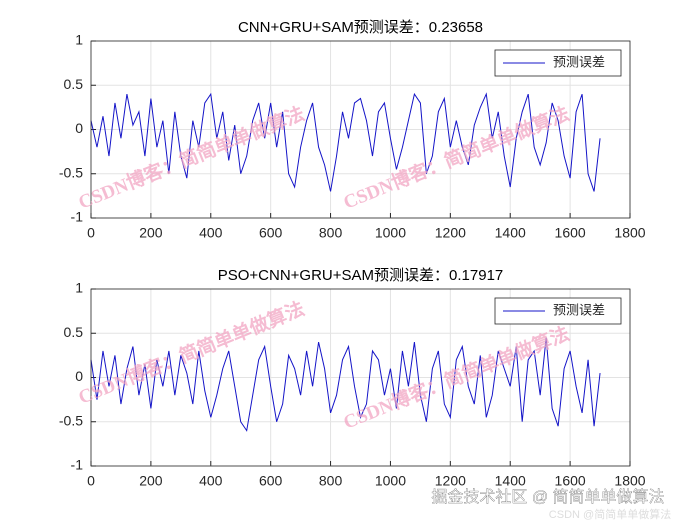 The width and height of the screenshot is (700, 525). Describe the element at coordinates (547, 496) in the screenshot. I see `footer-juejin: 掘金技术社区 @ 简简单单做算法` at that location.